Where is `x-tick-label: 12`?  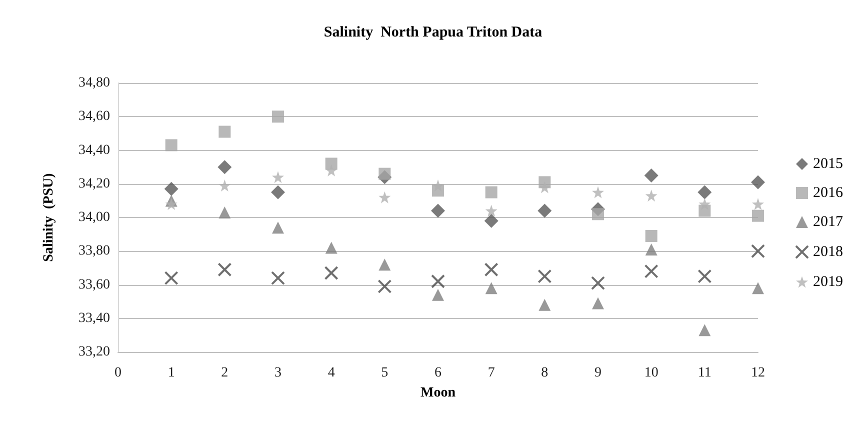 x-tick-label: 12 is located at coordinates (758, 373).